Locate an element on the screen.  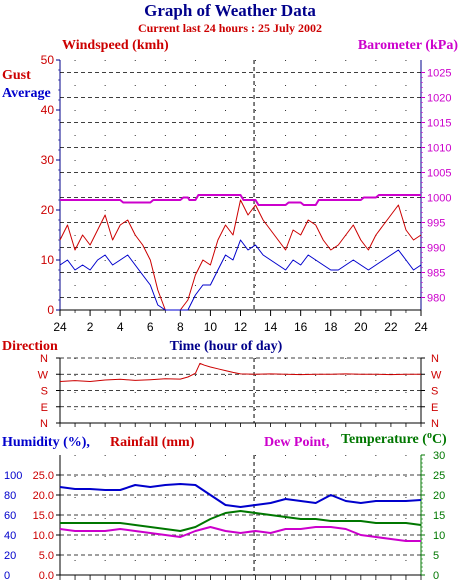
humidity-tick-label: 60 is located at coordinates (10, 516).